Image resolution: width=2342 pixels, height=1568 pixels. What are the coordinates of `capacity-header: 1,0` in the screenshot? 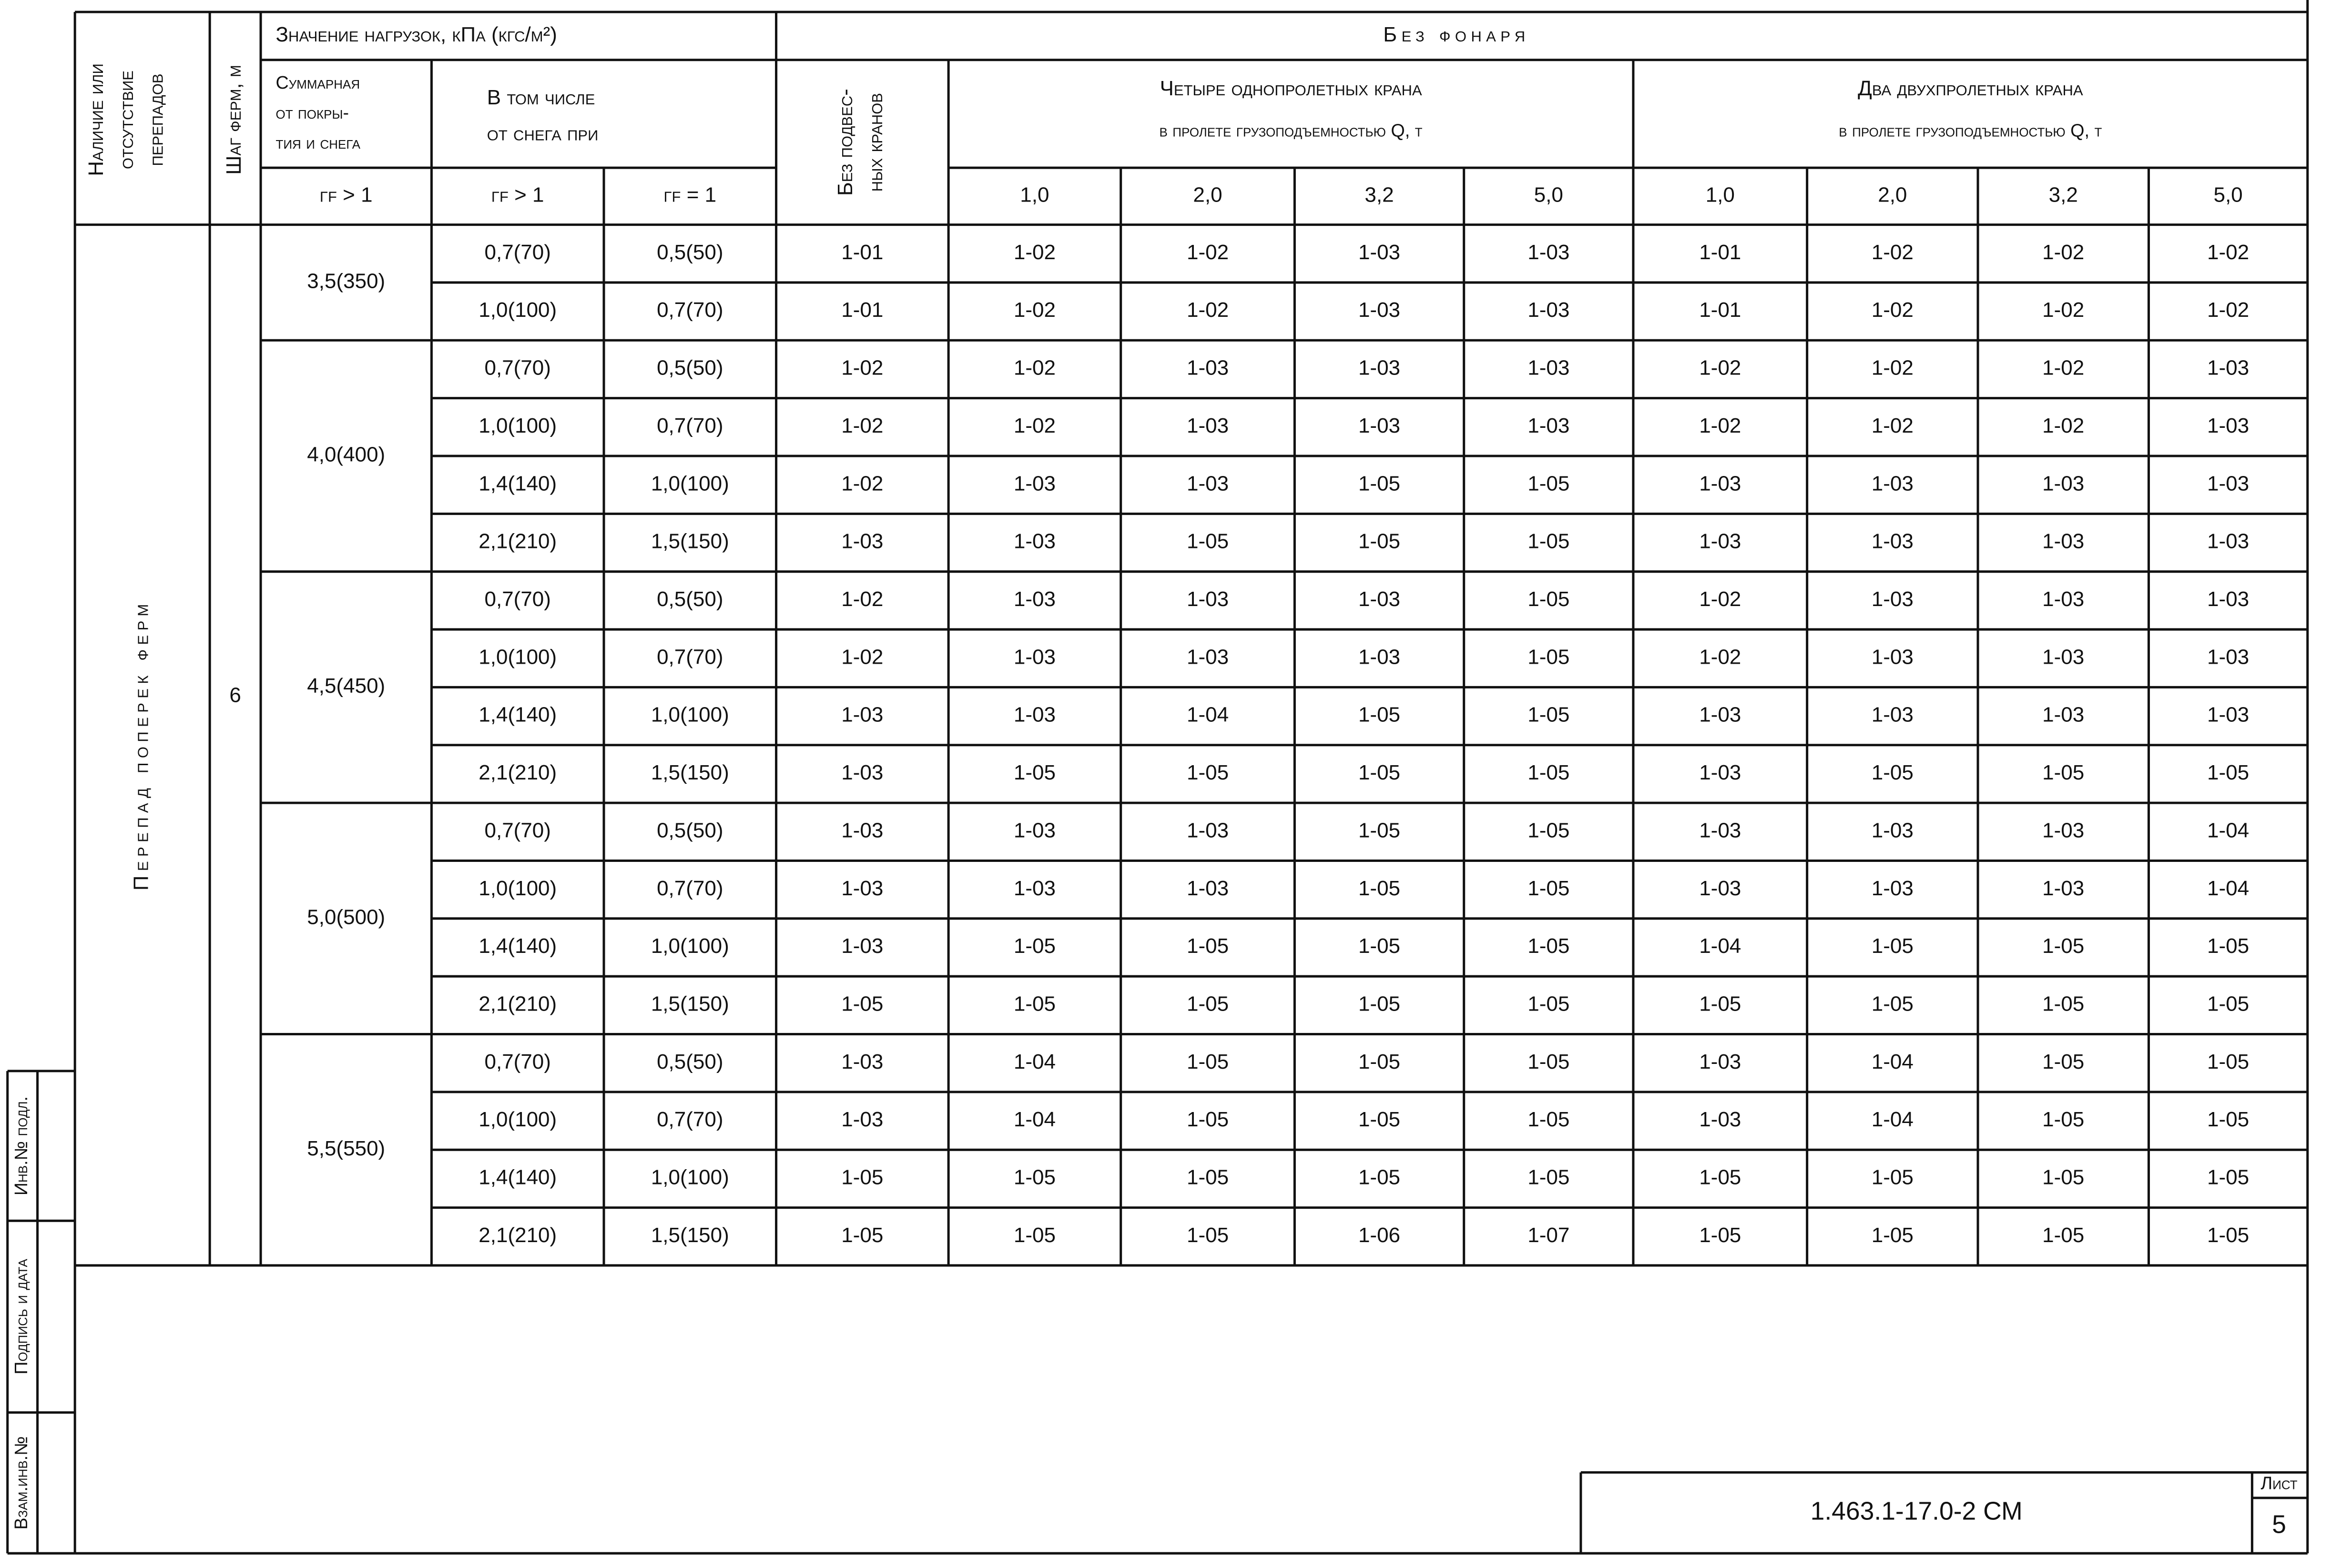 It's located at (1034, 195).